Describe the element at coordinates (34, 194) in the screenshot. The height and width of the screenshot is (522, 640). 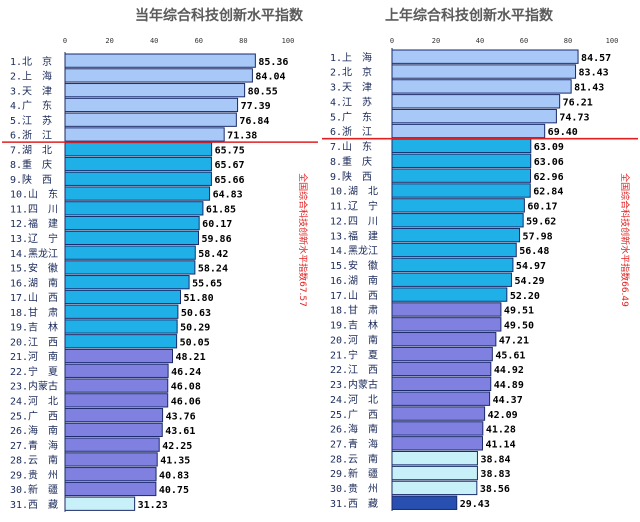
I see `category-label: 10.山 东` at that location.